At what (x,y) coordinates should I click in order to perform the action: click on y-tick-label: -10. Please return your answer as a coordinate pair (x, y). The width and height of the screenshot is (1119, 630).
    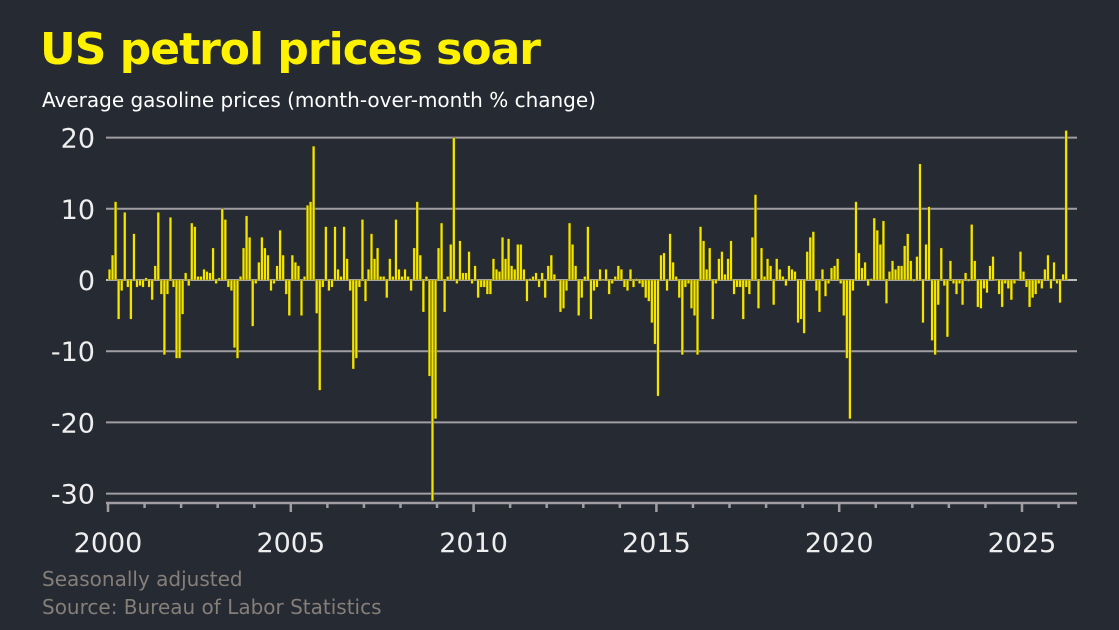
    Looking at the image, I should click on (73, 352).